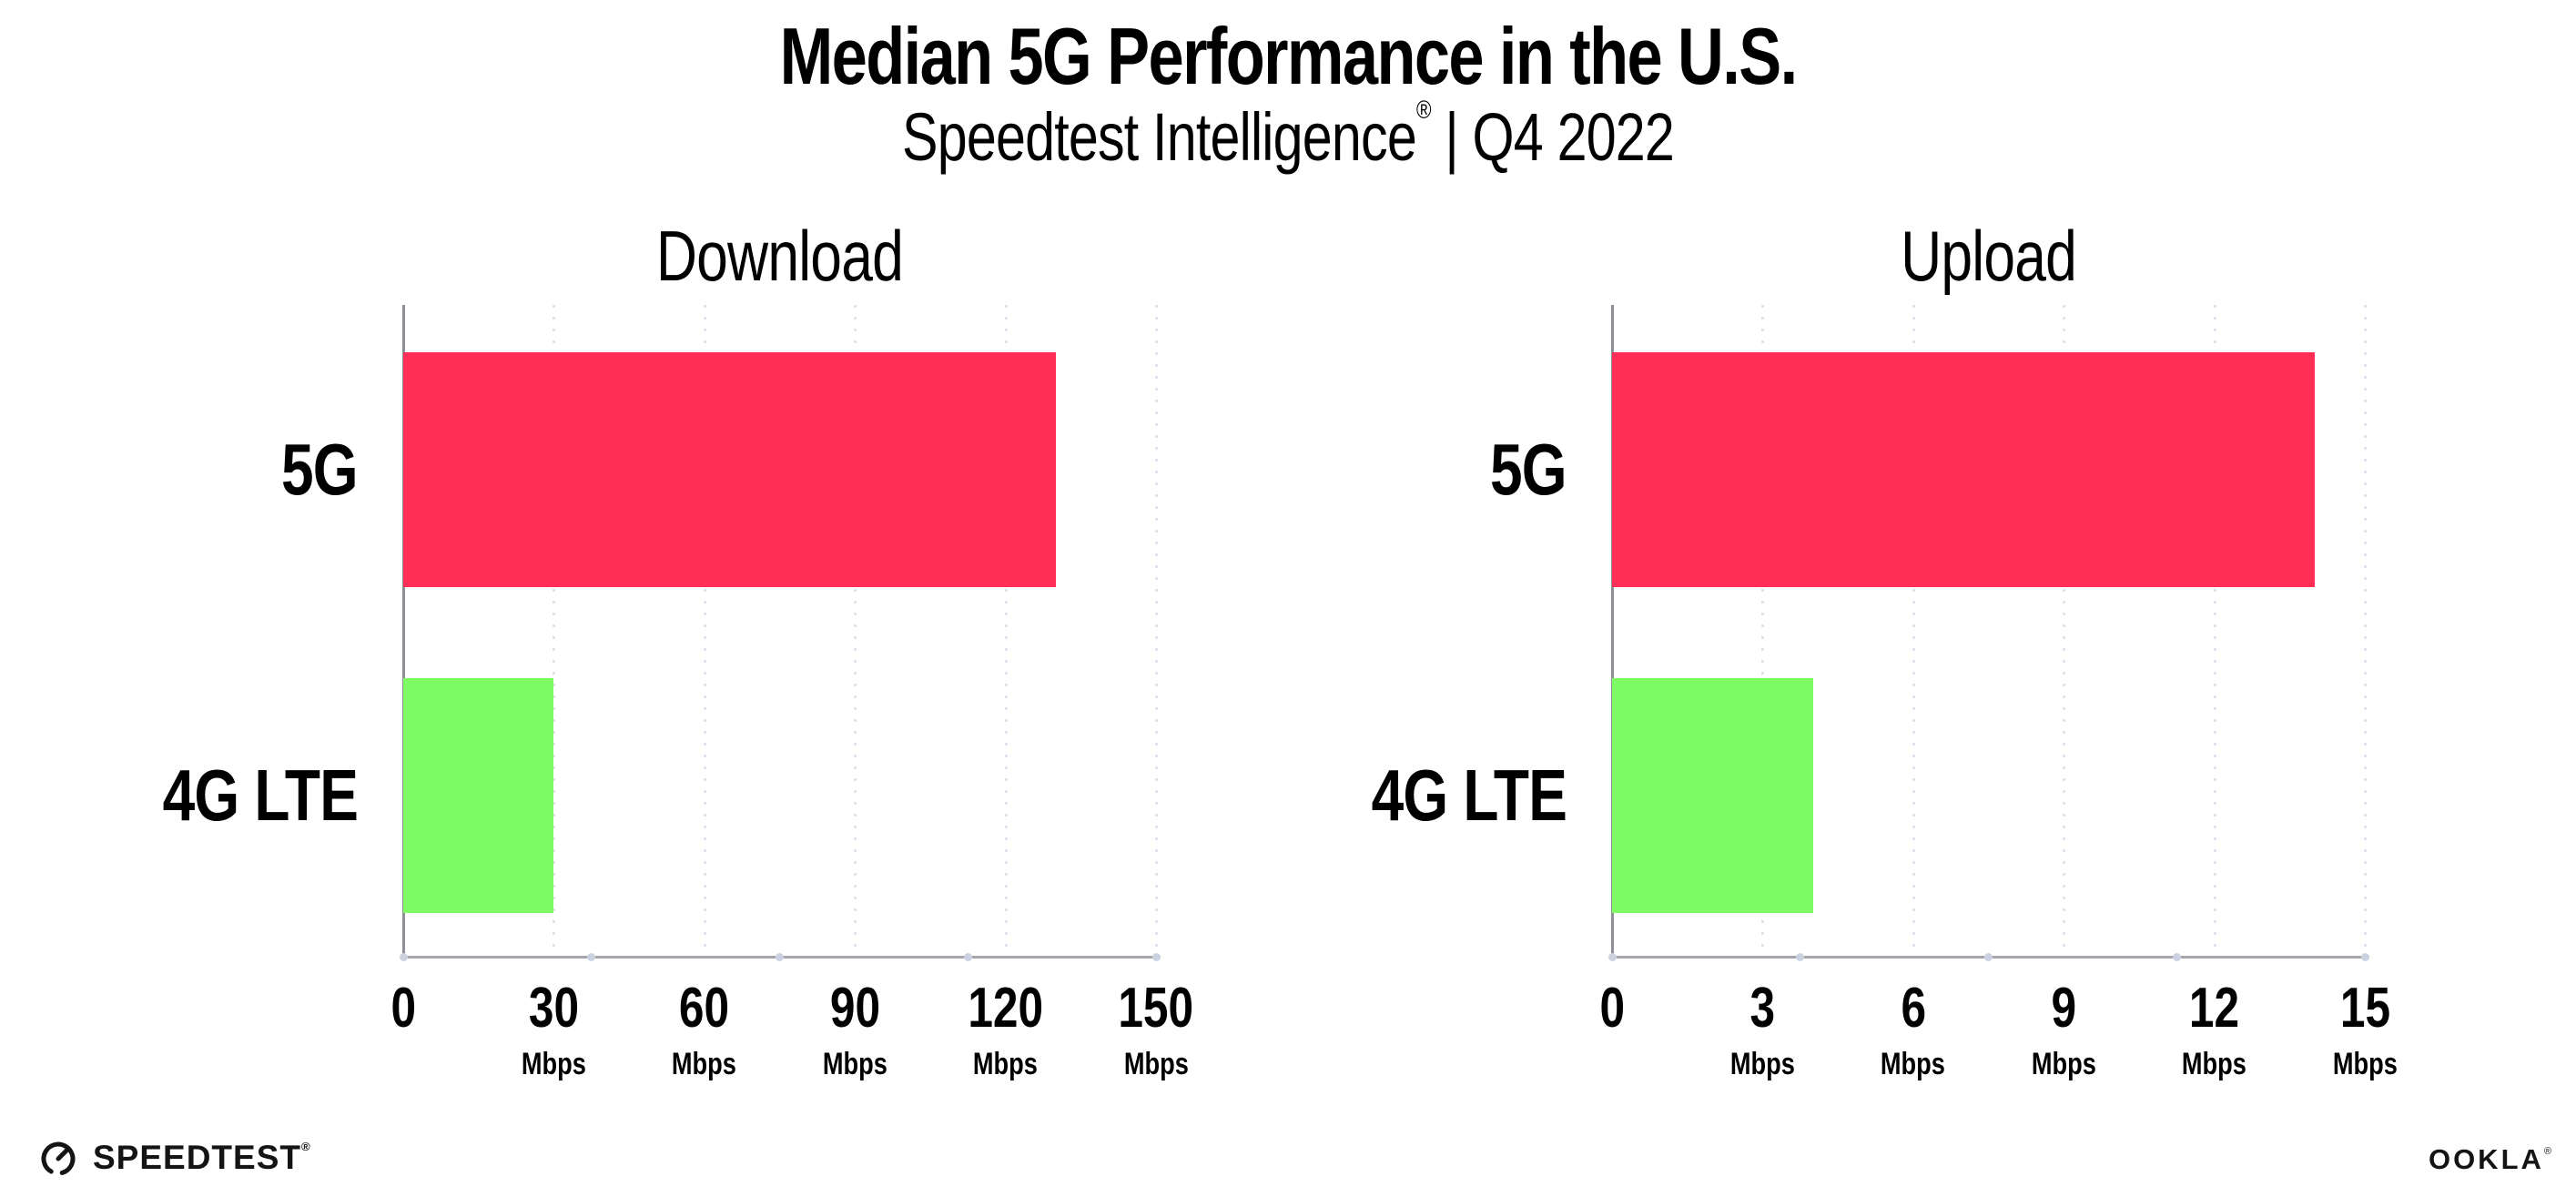 This screenshot has width=2576, height=1197. I want to click on tick-label-text: 15, so click(2364, 1008).